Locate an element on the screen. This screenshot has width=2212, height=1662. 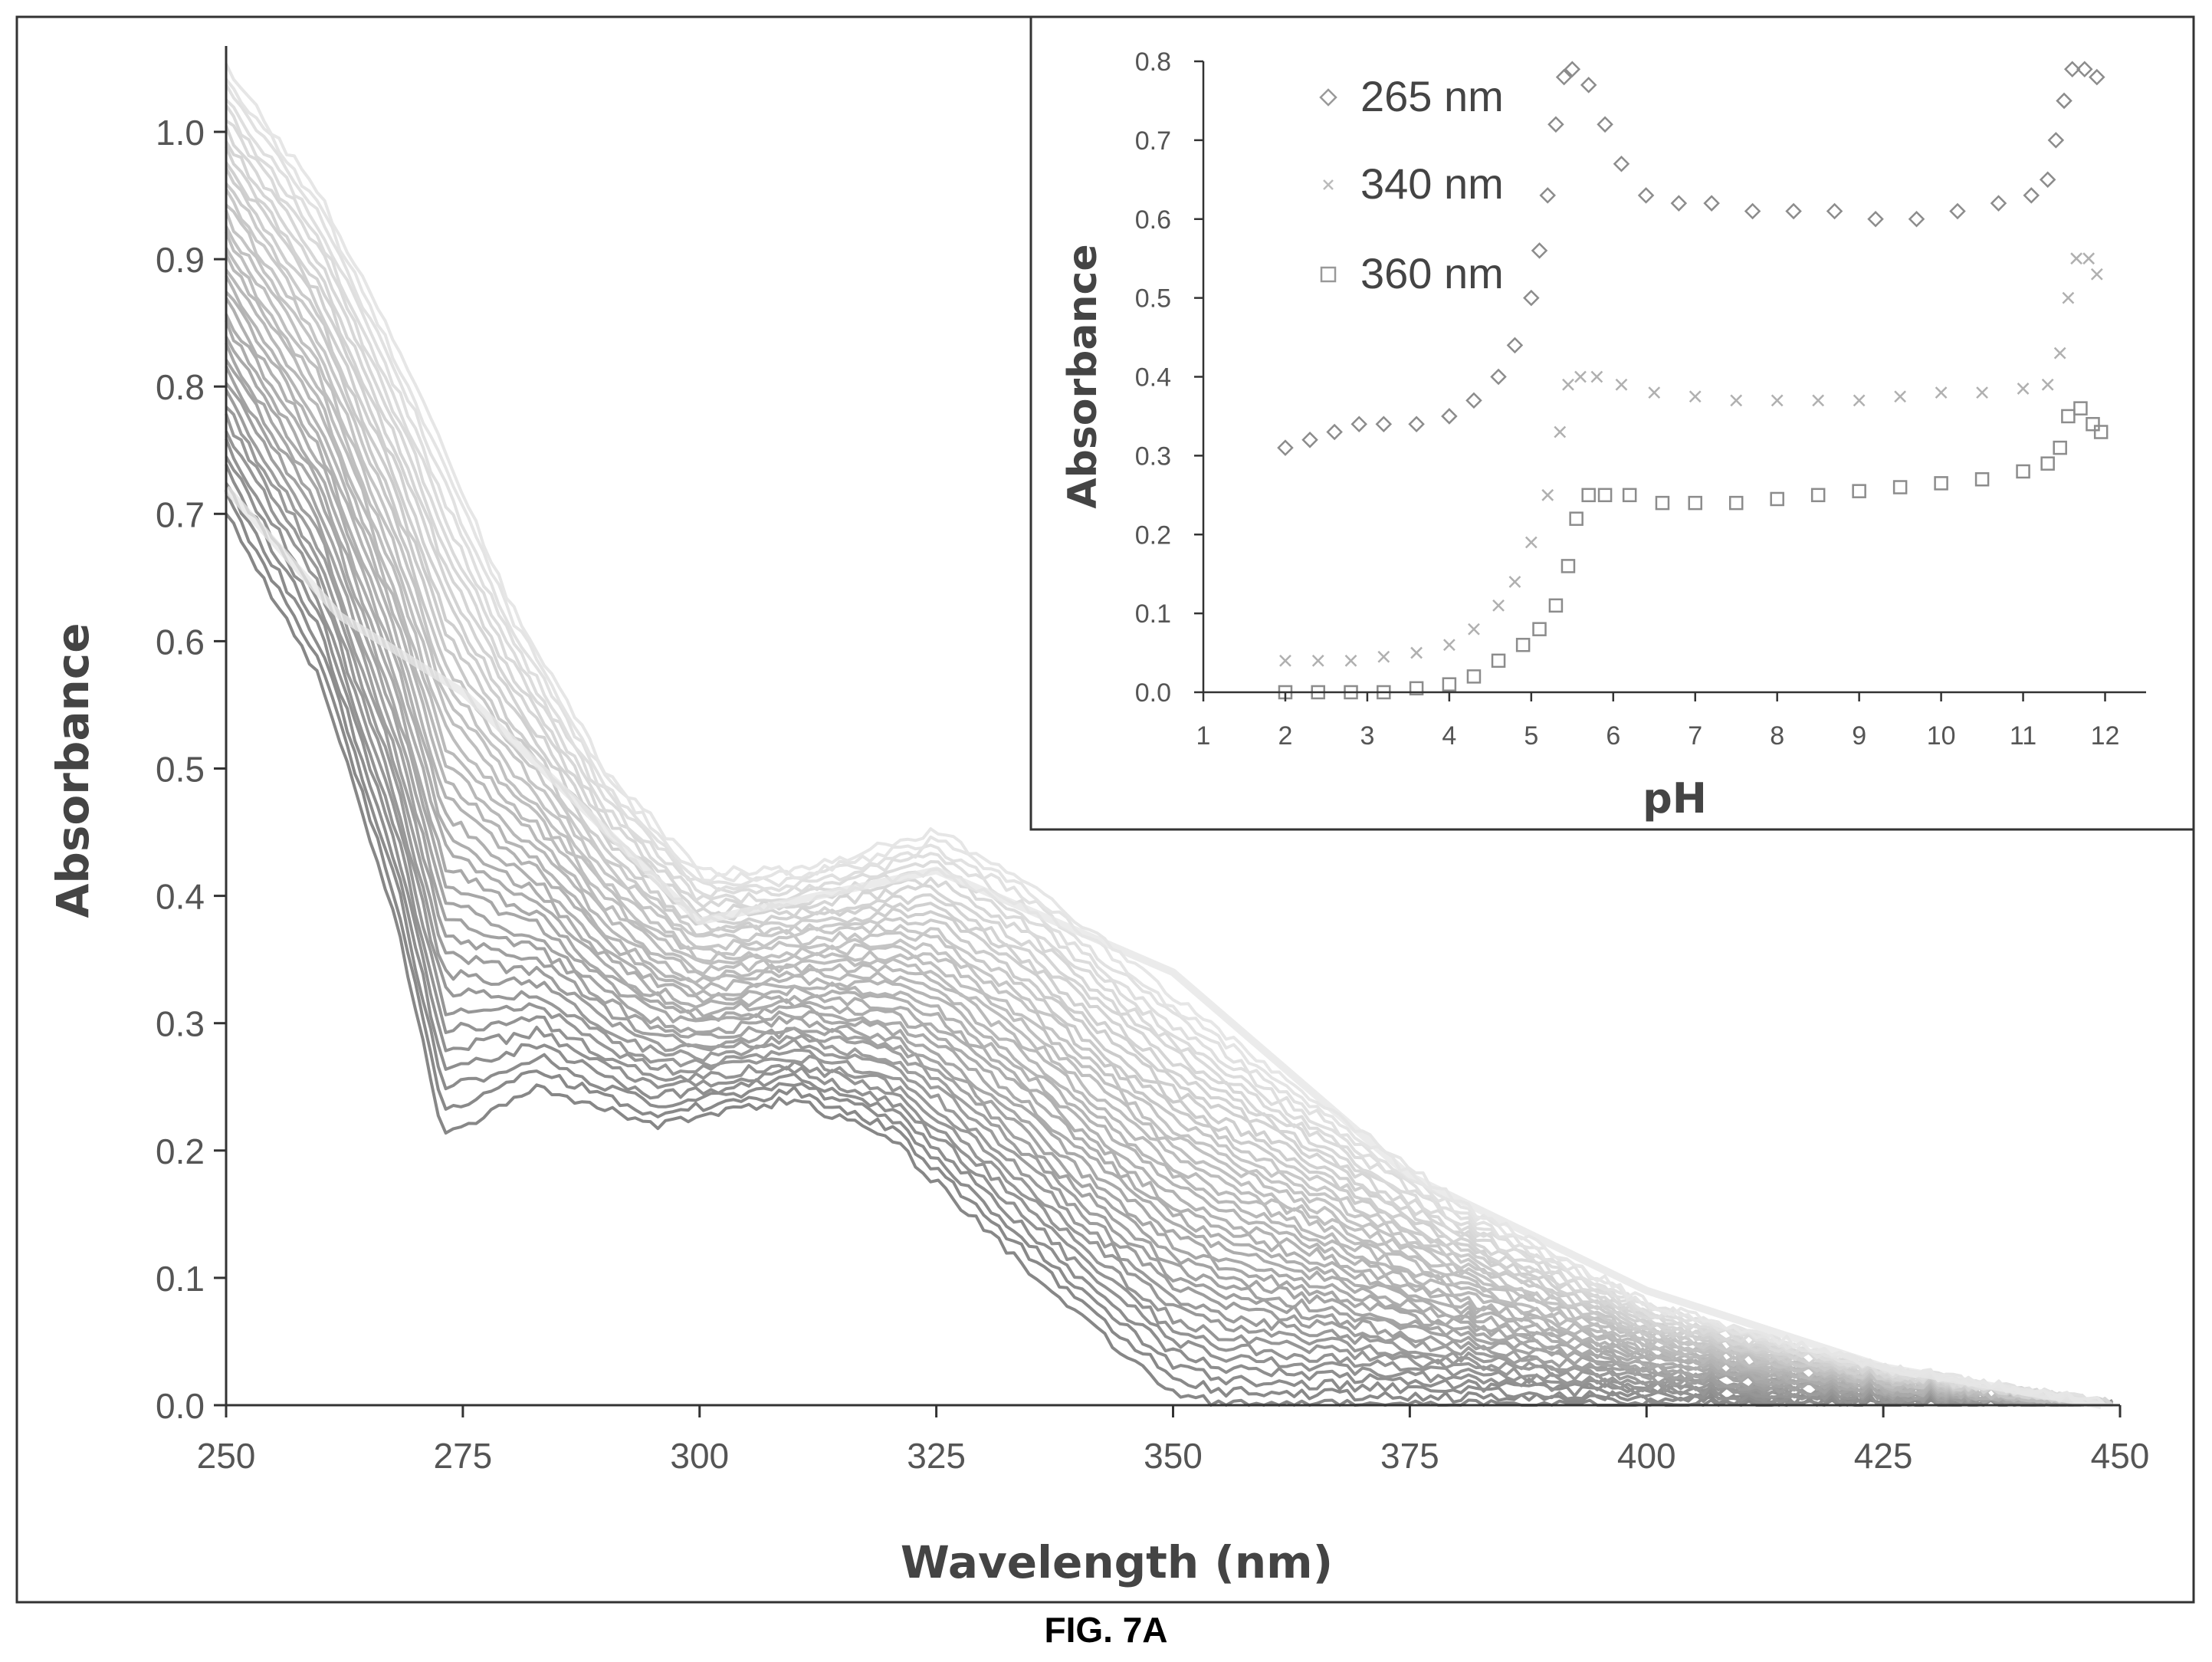
main-x-tick-label: 250 is located at coordinates (226, 1456).